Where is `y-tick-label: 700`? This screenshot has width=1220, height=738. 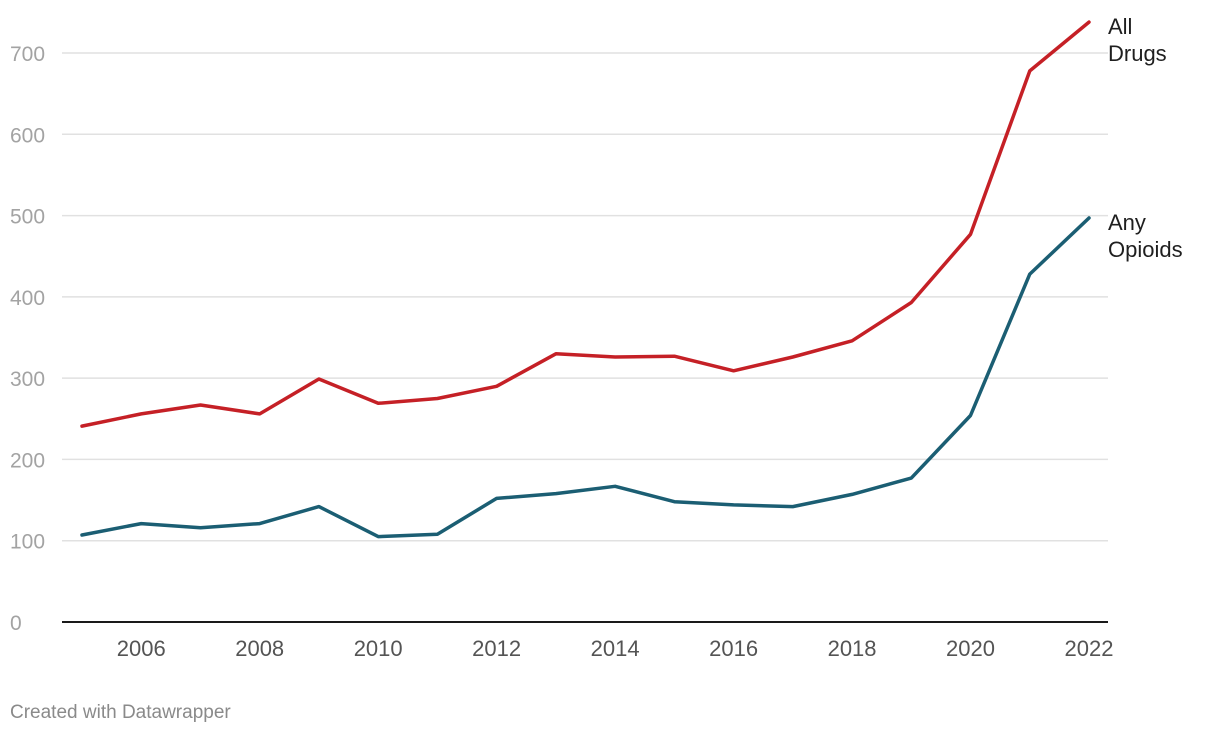
y-tick-label: 700 is located at coordinates (27, 54).